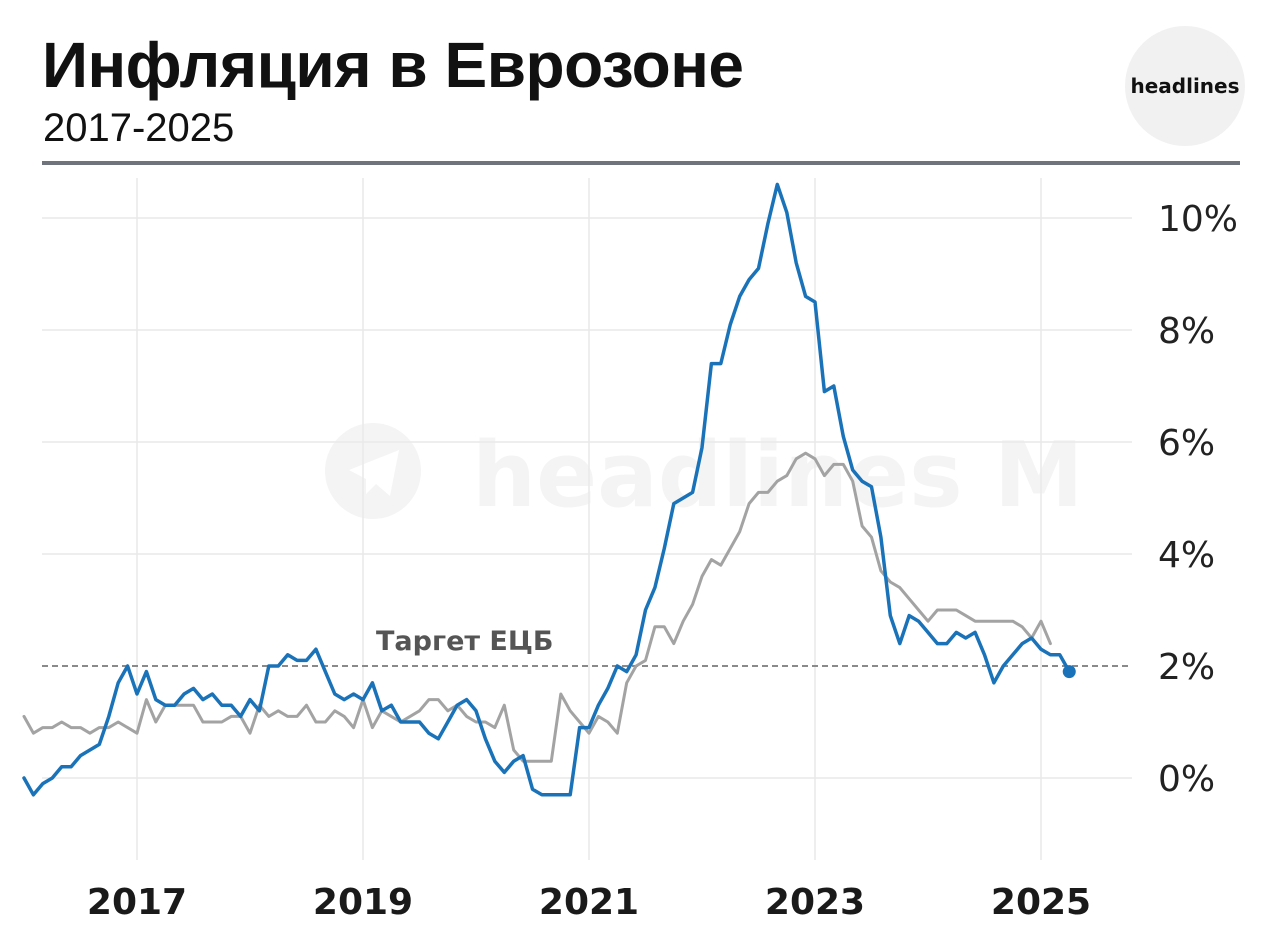  I want to click on header-divider, so click(641, 163).